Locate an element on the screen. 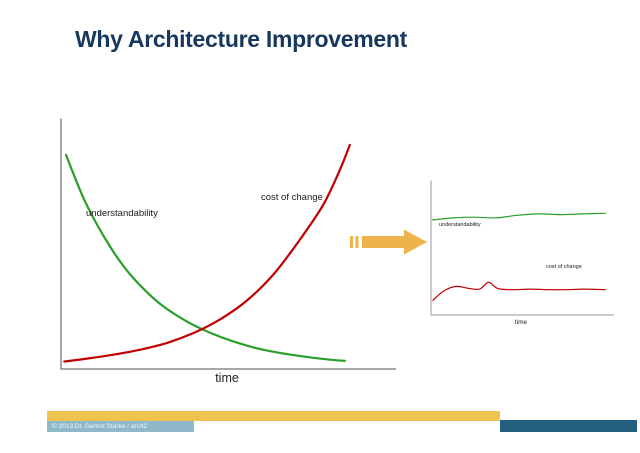 Image resolution: width=640 pixels, height=453 pixels. block-arrow-icon is located at coordinates (388, 242).